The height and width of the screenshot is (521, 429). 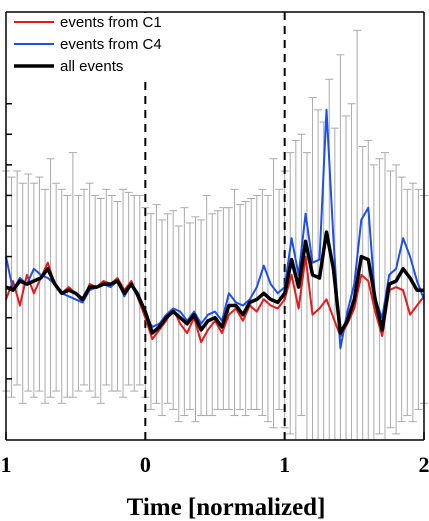 What do you see at coordinates (226, 507) in the screenshot?
I see `x-axis-label: Time [normalized]` at bounding box center [226, 507].